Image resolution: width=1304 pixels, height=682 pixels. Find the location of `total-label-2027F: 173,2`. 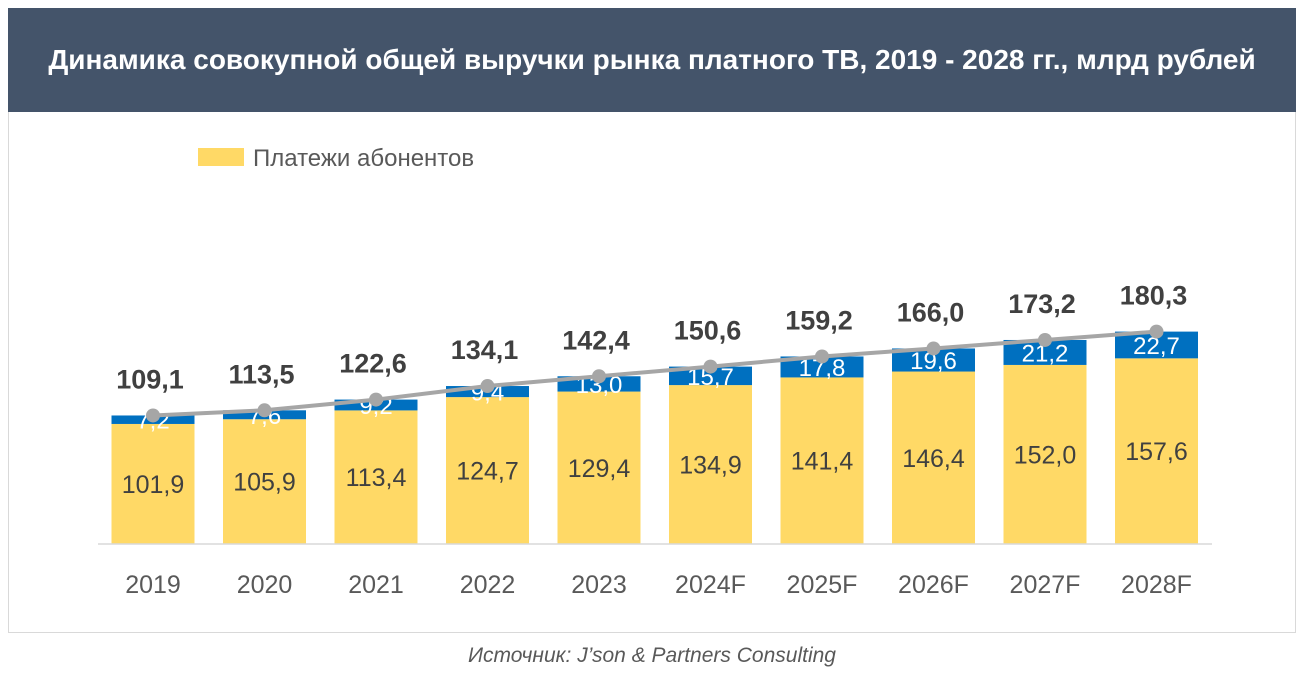

total-label-2027F: 173,2 is located at coordinates (1042, 304).